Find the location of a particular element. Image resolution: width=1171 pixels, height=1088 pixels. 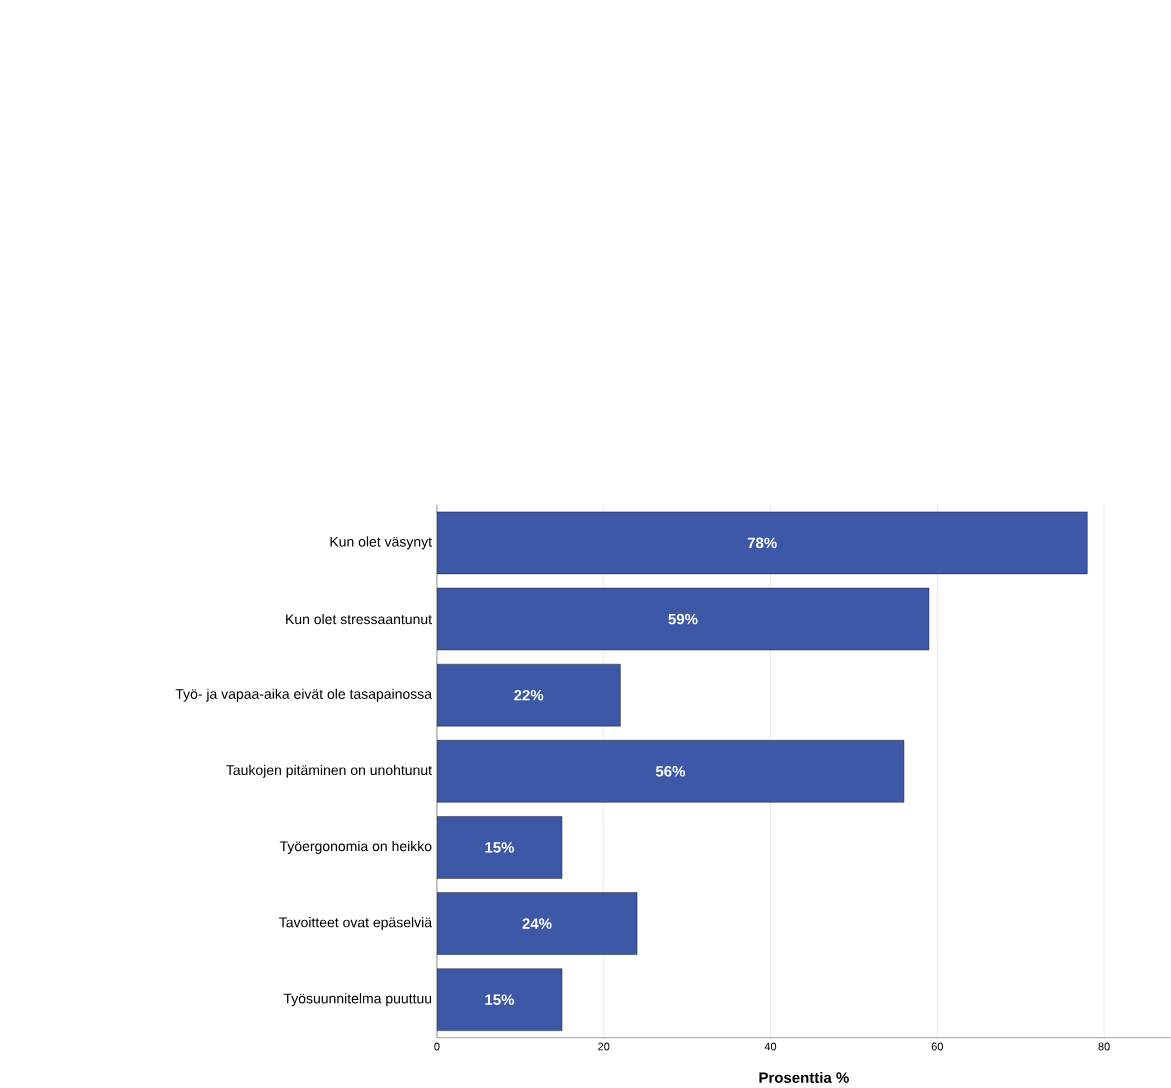

data-label: 22% is located at coordinates (529, 695).